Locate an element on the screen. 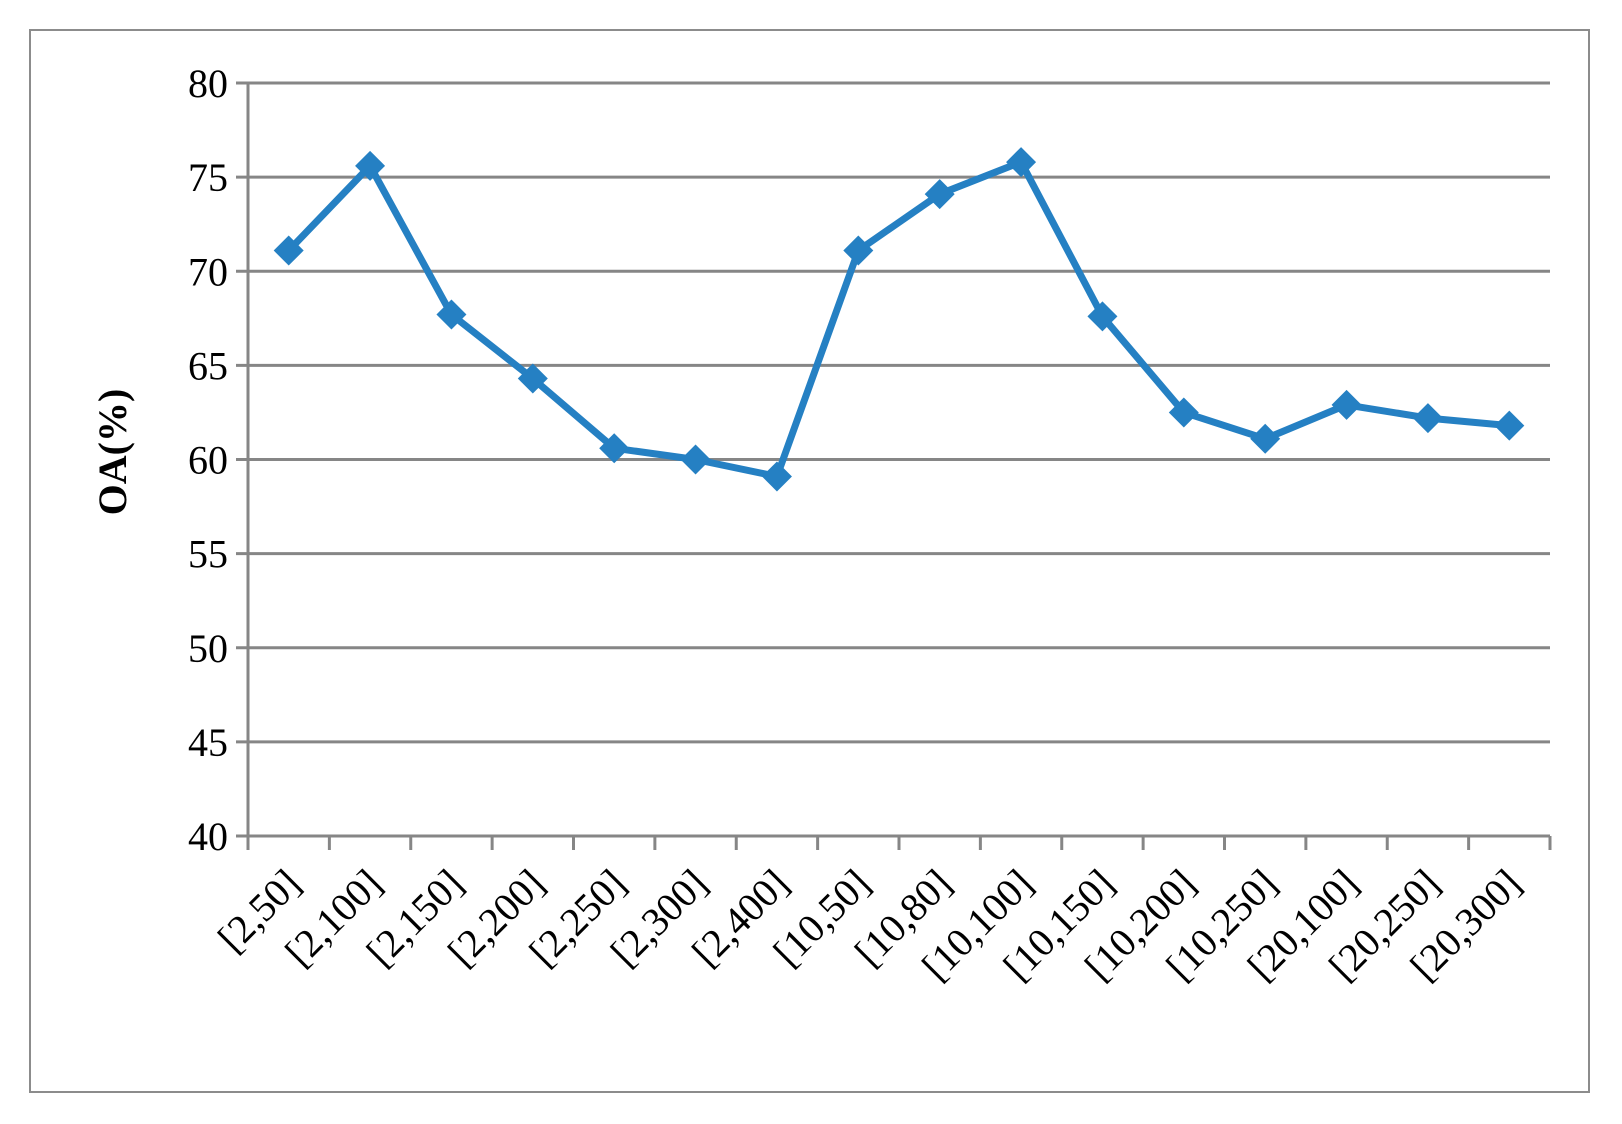 This screenshot has height=1124, width=1622. y-tick-label: 40 is located at coordinates (208, 836).